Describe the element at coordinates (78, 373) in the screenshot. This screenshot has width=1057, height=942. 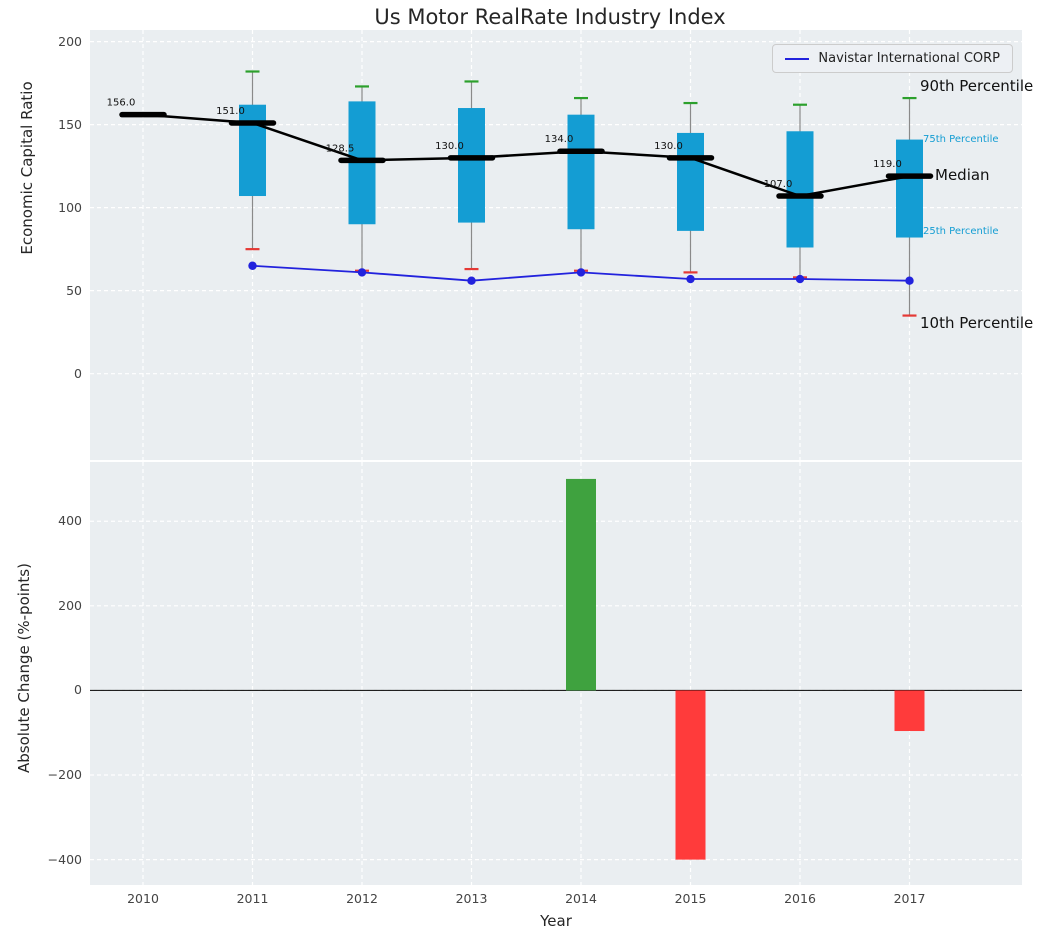
I see `top-y-tick-label: 0` at that location.